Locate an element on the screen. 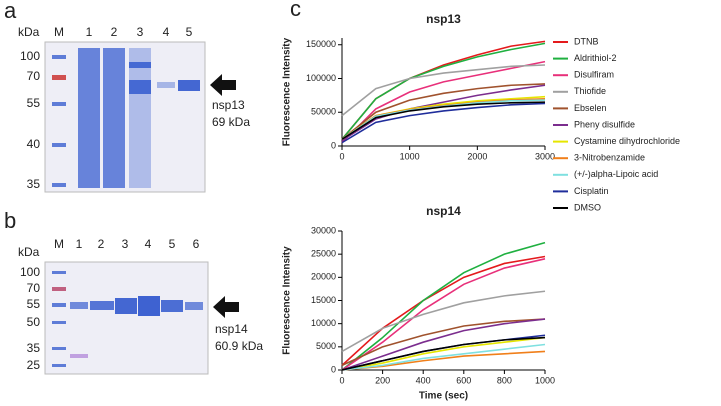  protein-label: nsp14 is located at coordinates (231, 329).